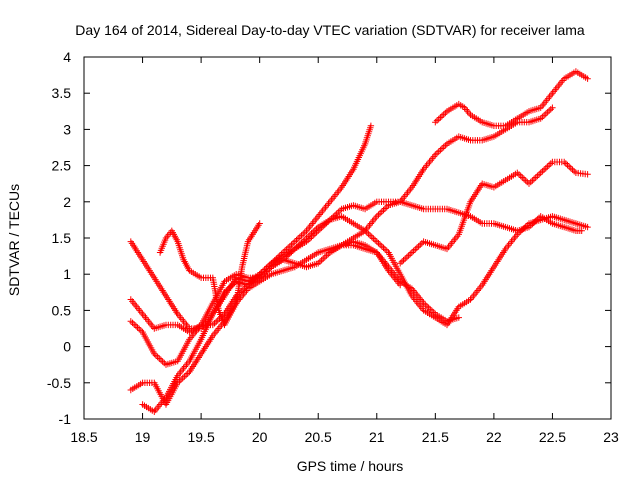 The width and height of the screenshot is (640, 480). Describe the element at coordinates (67, 57) in the screenshot. I see `y-tick-label: 4` at that location.